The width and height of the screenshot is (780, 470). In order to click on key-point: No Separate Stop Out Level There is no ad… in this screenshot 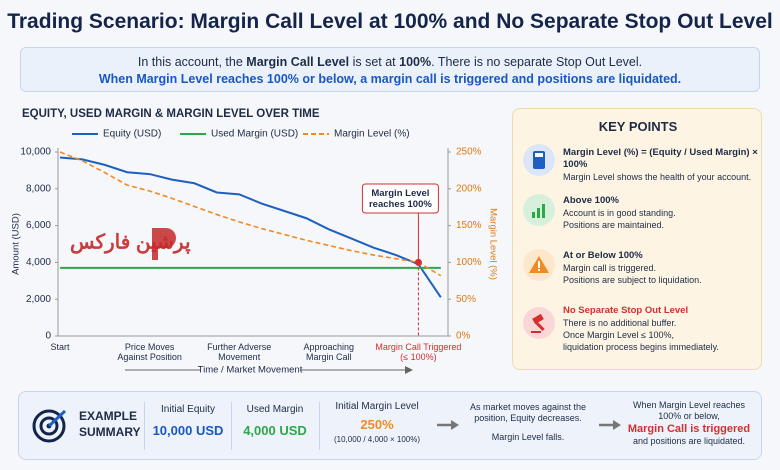, I will do `click(661, 329)`.